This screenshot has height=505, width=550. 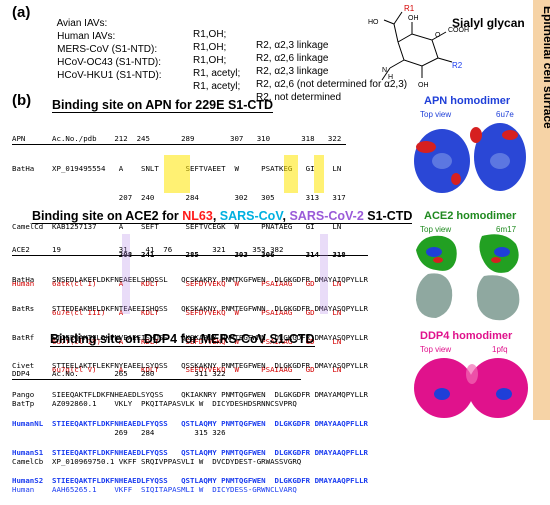 I want to click on structure-title: ACE2 homodimer, so click(x=470, y=216).